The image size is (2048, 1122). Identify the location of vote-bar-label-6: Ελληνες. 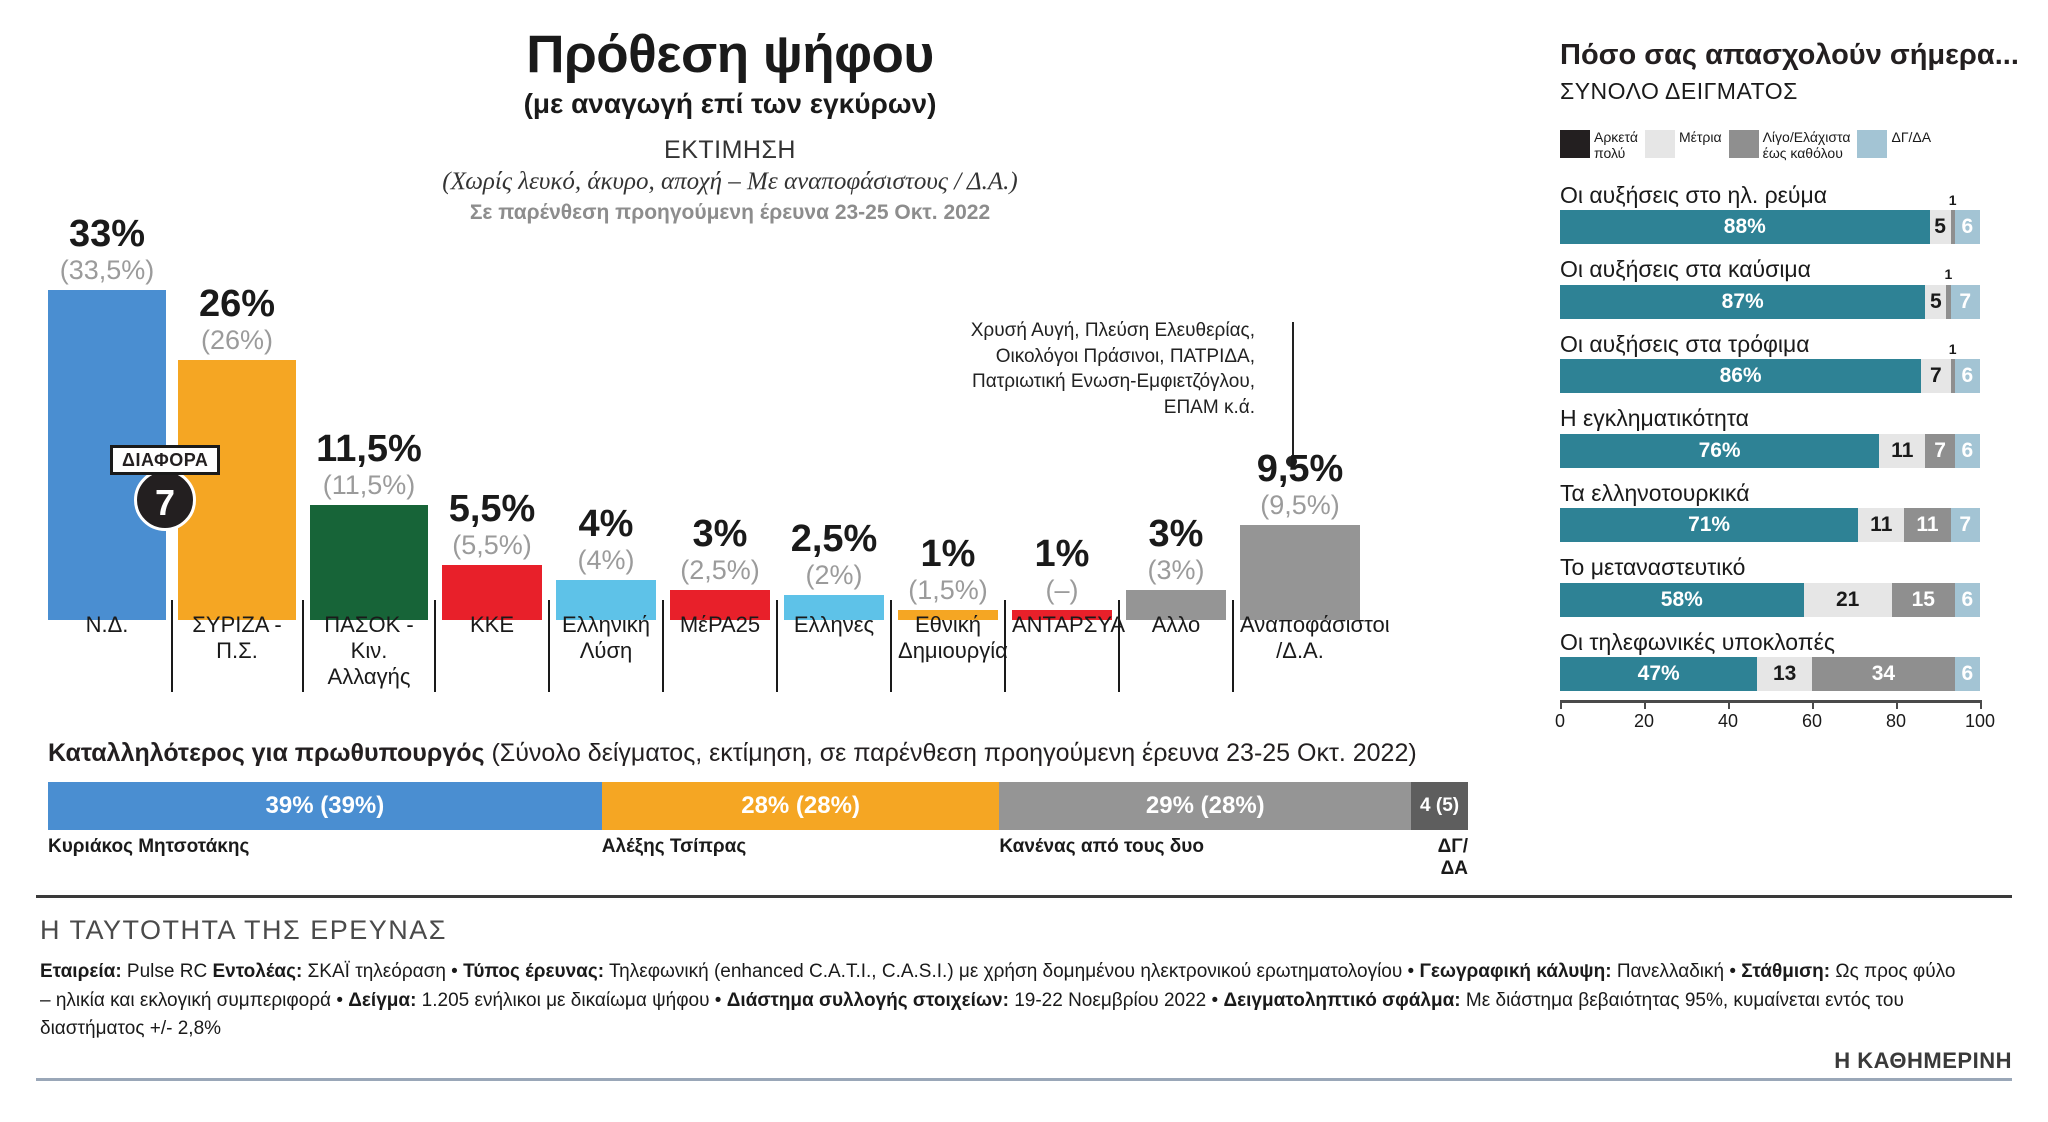
(834, 624).